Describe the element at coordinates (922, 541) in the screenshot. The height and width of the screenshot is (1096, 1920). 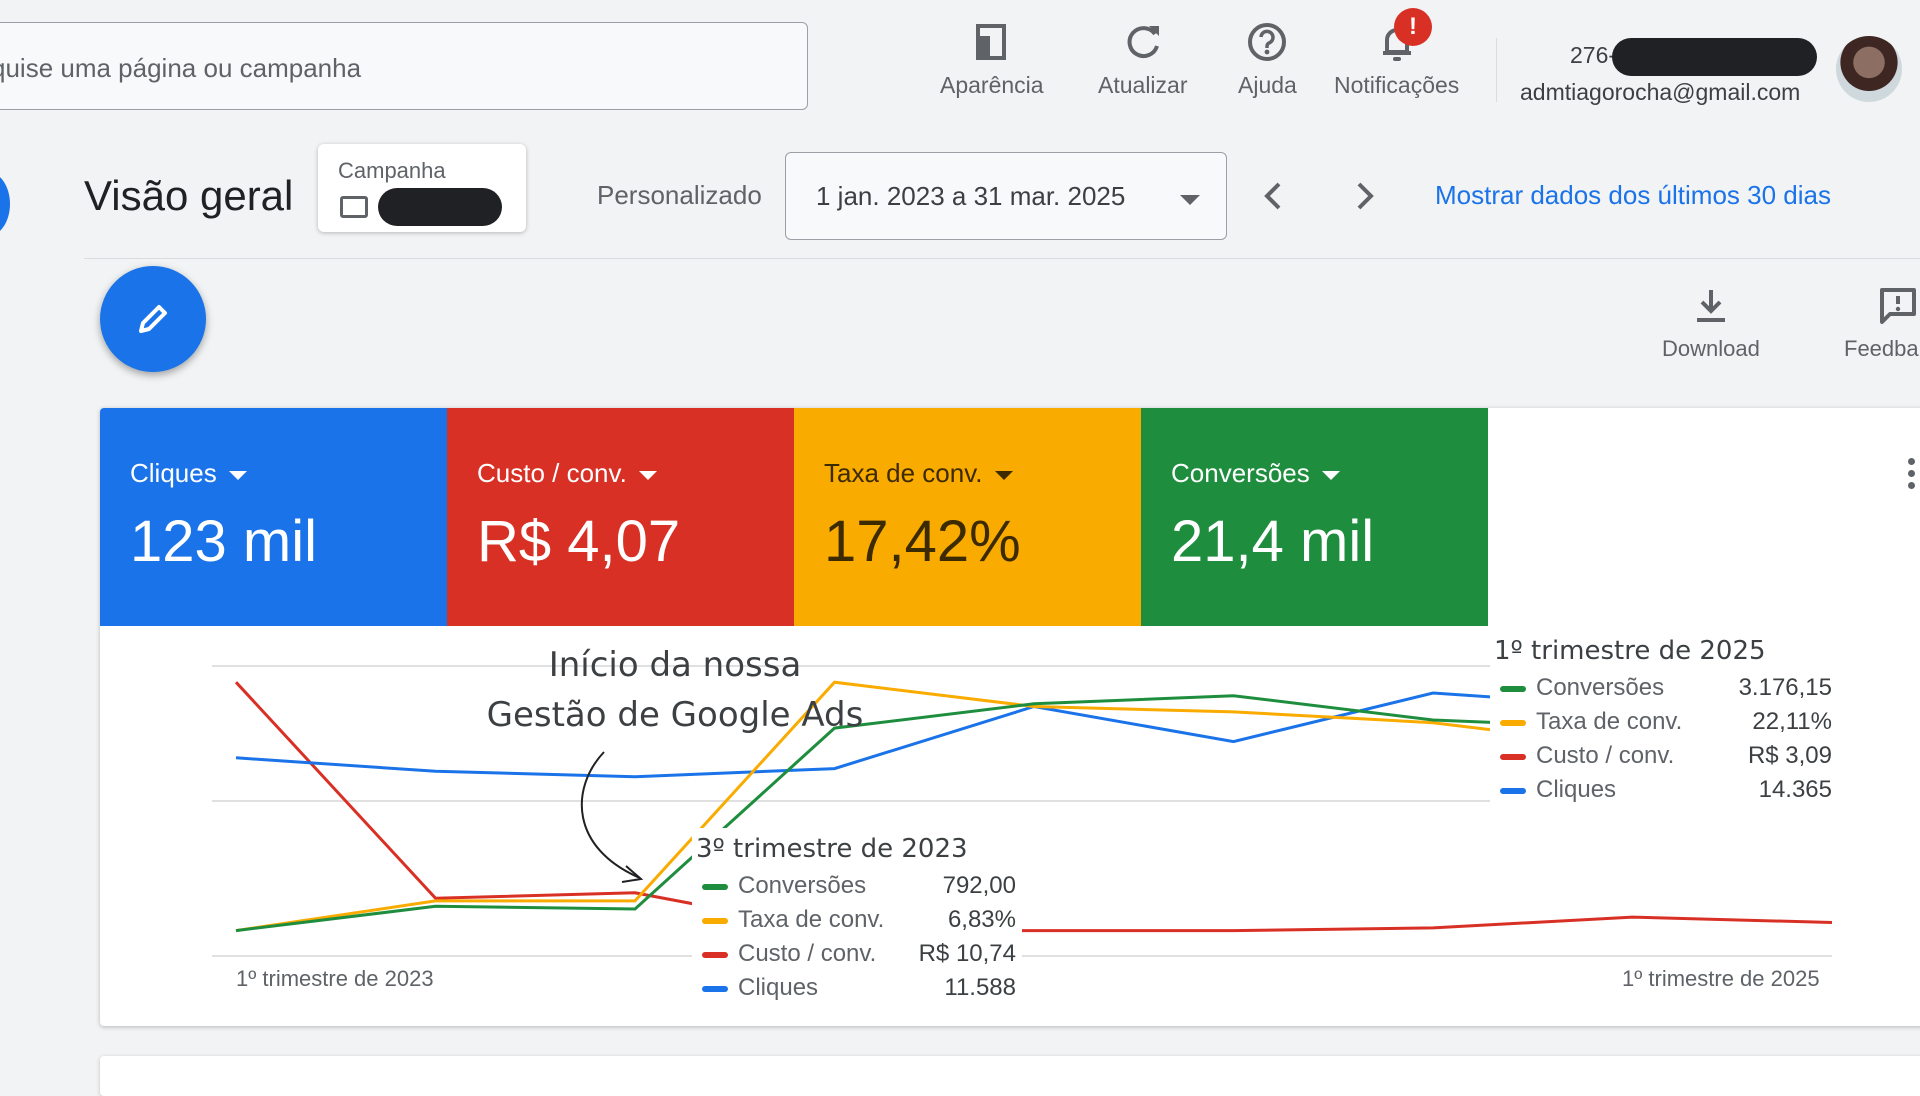
I see `metric-value: 17,42%` at that location.